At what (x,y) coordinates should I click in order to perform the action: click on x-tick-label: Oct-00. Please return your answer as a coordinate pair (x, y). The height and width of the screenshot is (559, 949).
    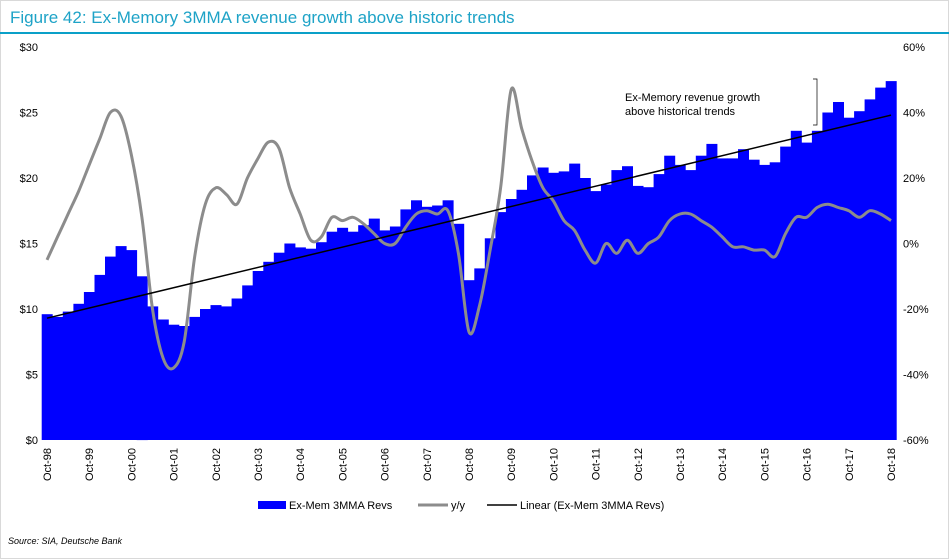
    Looking at the image, I should click on (132, 464).